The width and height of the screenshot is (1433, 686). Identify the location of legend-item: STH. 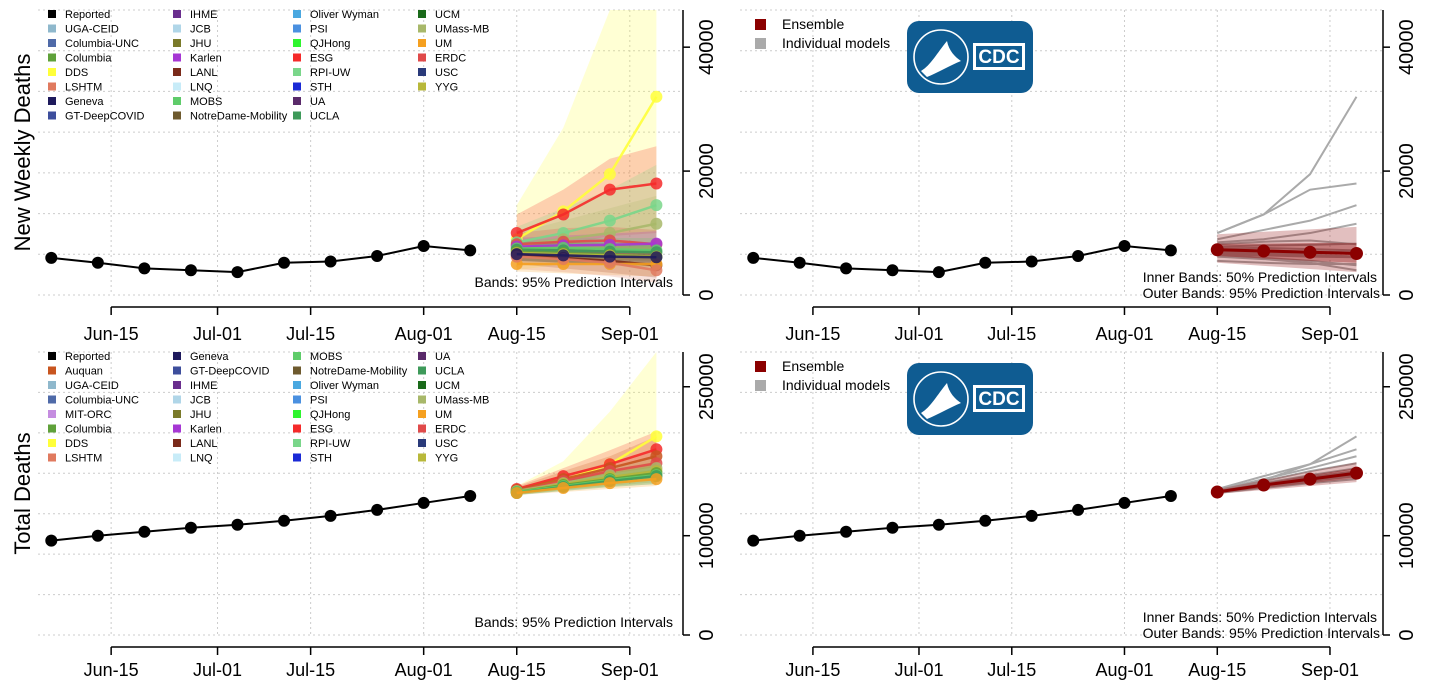
(312, 459).